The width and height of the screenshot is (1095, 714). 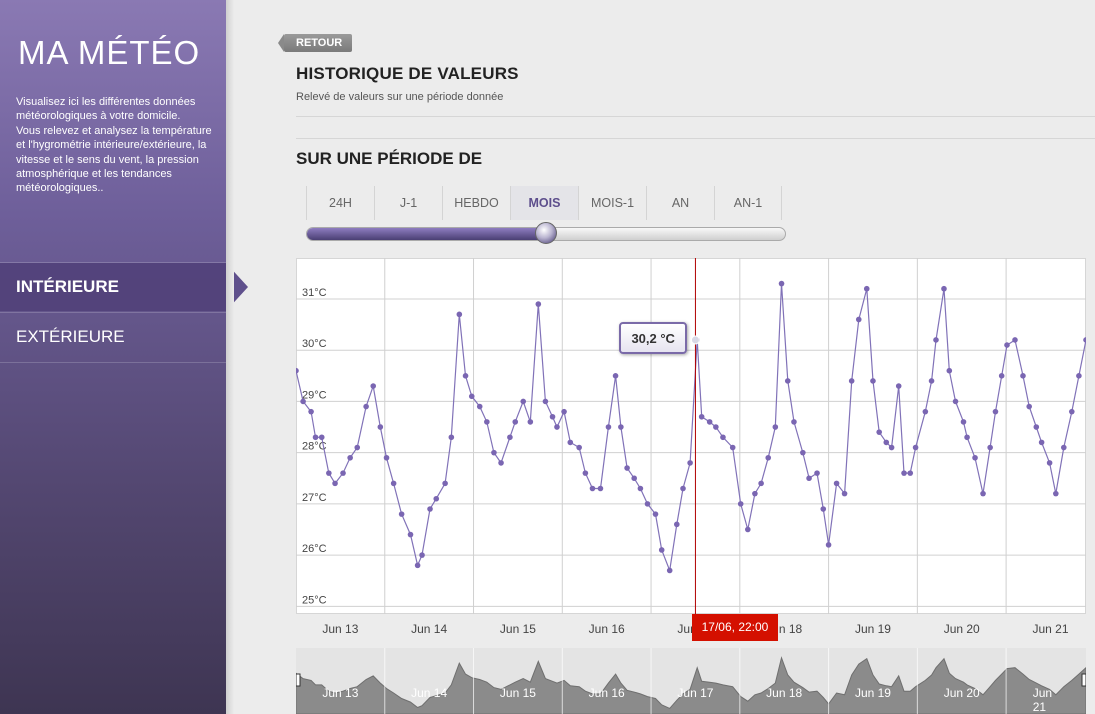 I want to click on y-tick-label: 31°C, so click(x=314, y=293).